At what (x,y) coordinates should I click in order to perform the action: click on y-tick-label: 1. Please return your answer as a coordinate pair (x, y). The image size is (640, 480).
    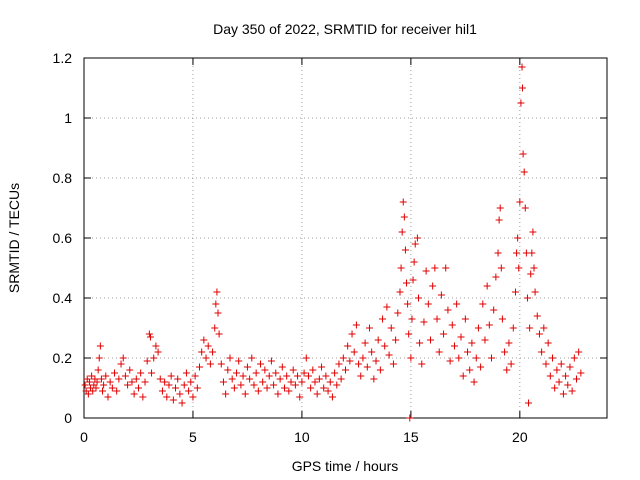
    Looking at the image, I should click on (68, 118).